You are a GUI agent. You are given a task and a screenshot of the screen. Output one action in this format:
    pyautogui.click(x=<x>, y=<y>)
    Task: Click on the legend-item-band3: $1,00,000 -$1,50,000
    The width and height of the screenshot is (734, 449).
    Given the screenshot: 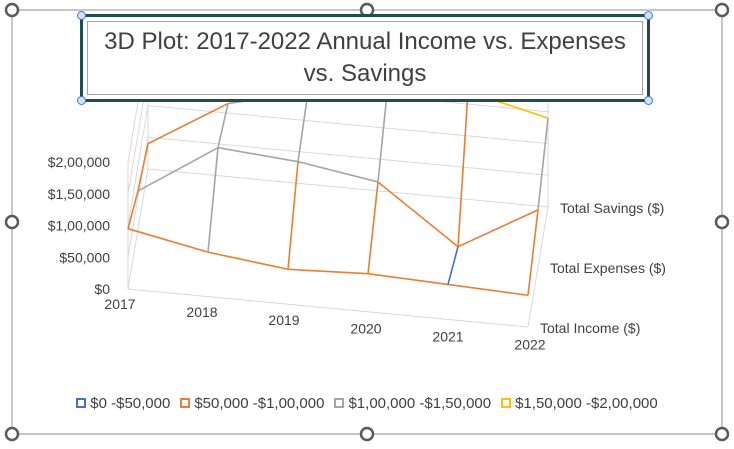 What is the action you would take?
    pyautogui.click(x=412, y=403)
    